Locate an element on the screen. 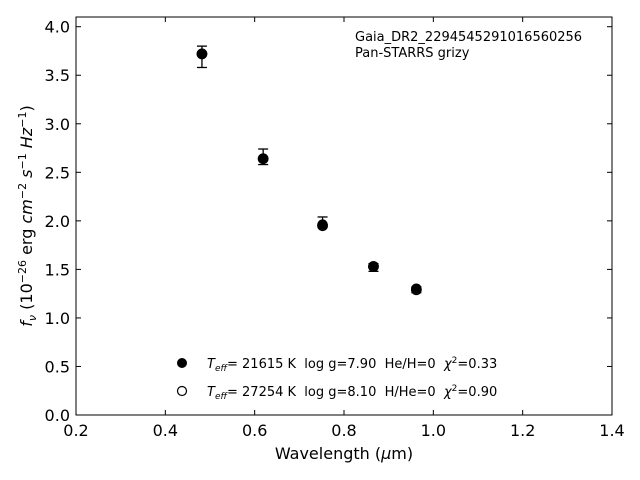 Image resolution: width=640 pixels, height=480 pixels. legend-marker-open is located at coordinates (182, 391).